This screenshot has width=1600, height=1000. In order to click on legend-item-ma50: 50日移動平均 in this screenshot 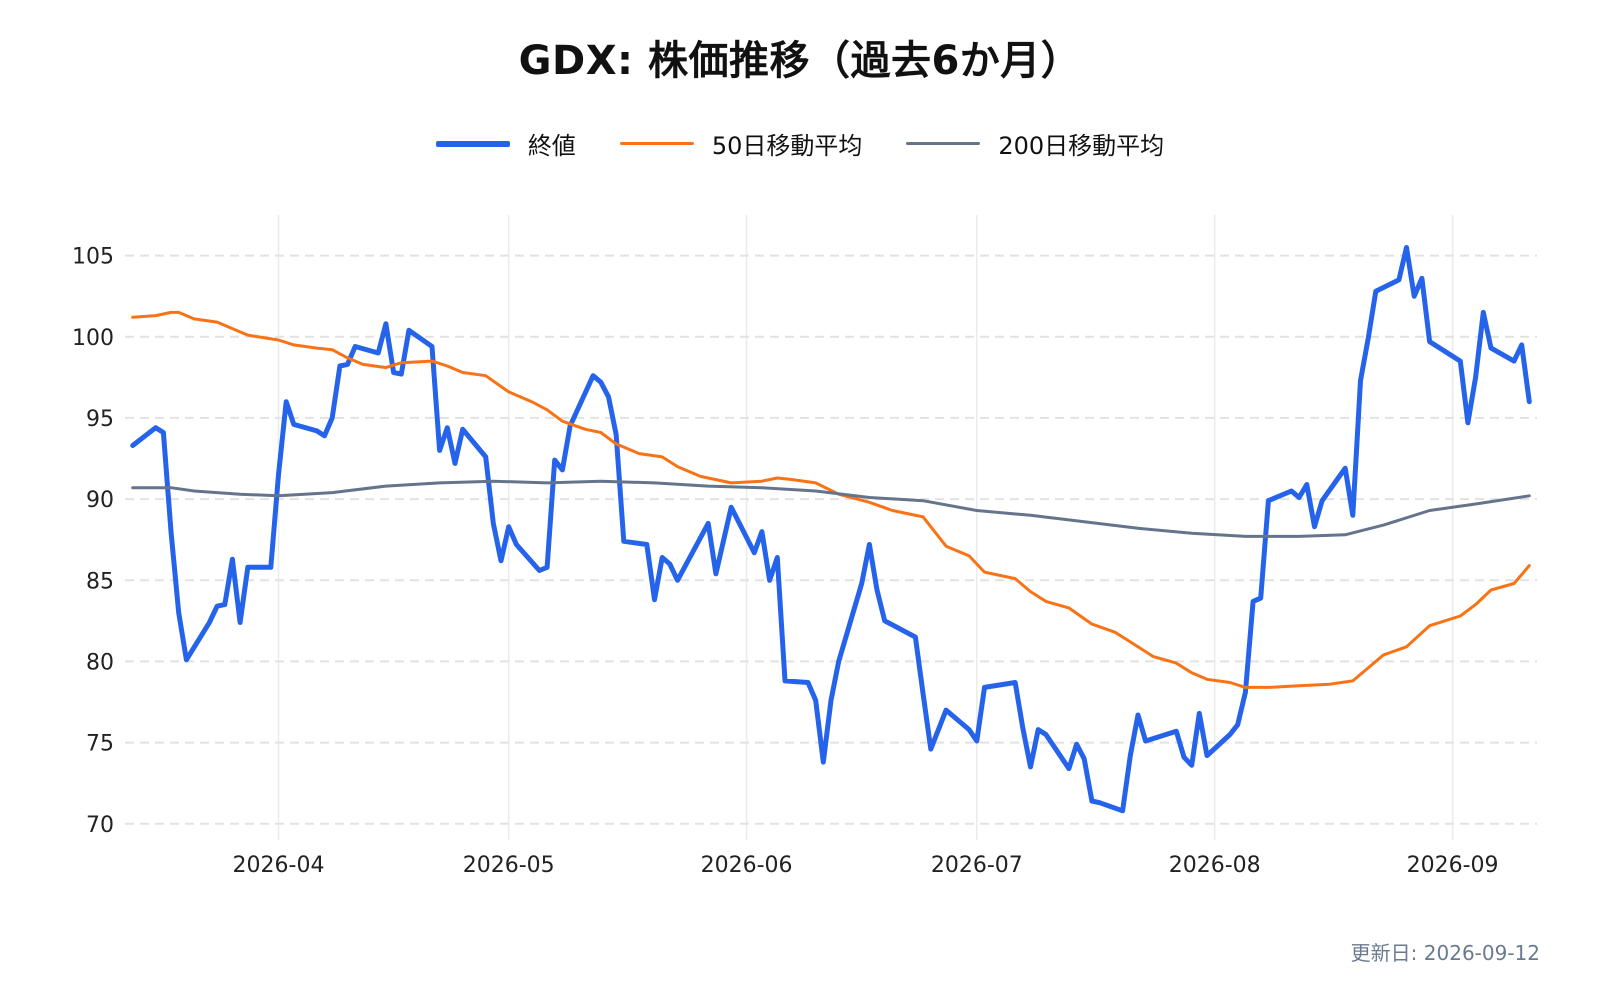, I will do `click(741, 143)`.